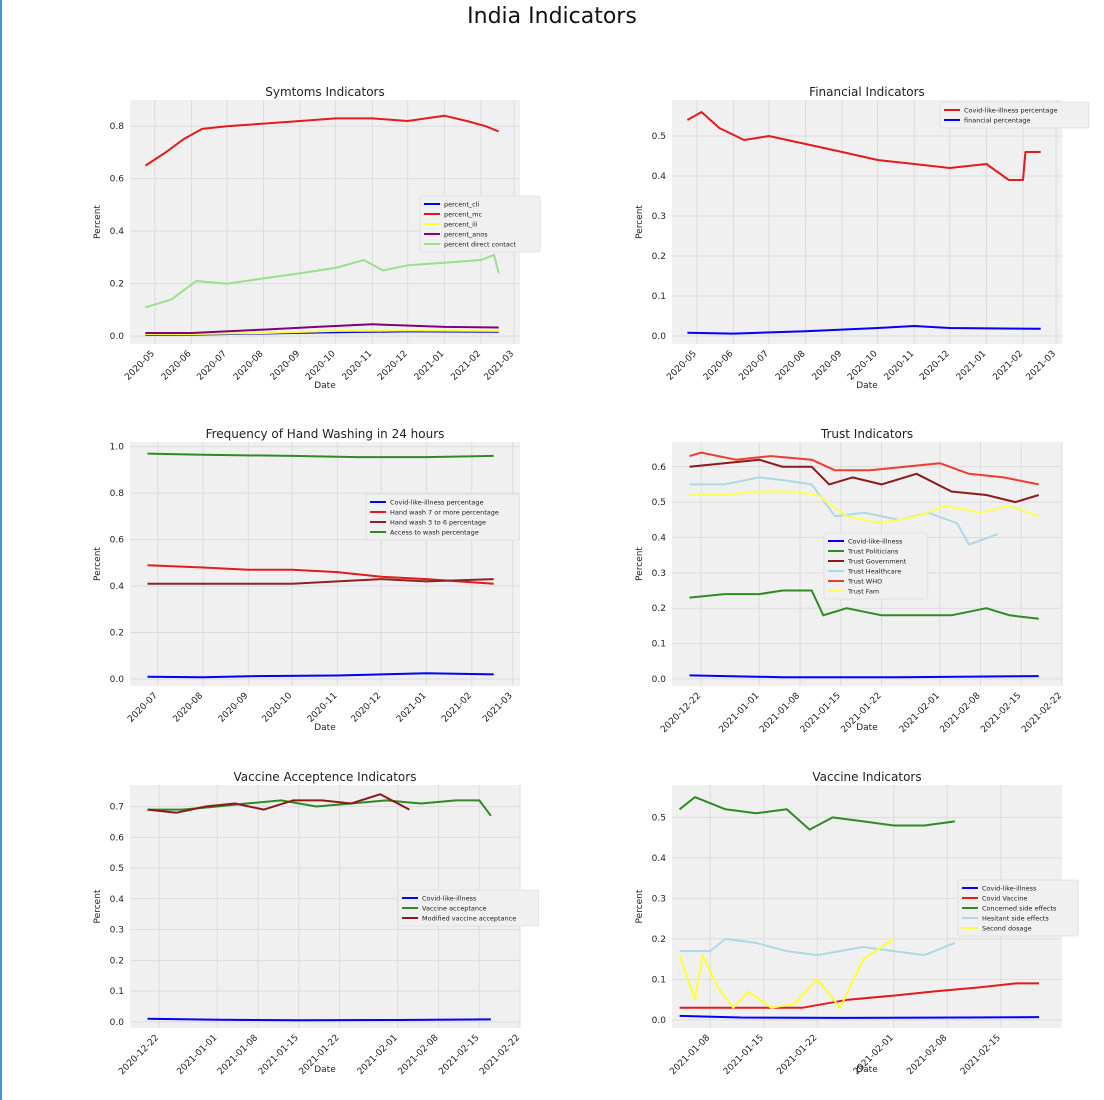 The image size is (1104, 1100). I want to click on plot-area, so click(325, 564).